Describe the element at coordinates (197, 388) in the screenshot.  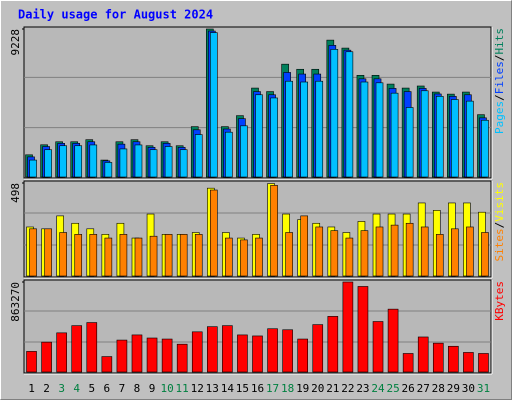
I see `x-tick-label: 12` at that location.